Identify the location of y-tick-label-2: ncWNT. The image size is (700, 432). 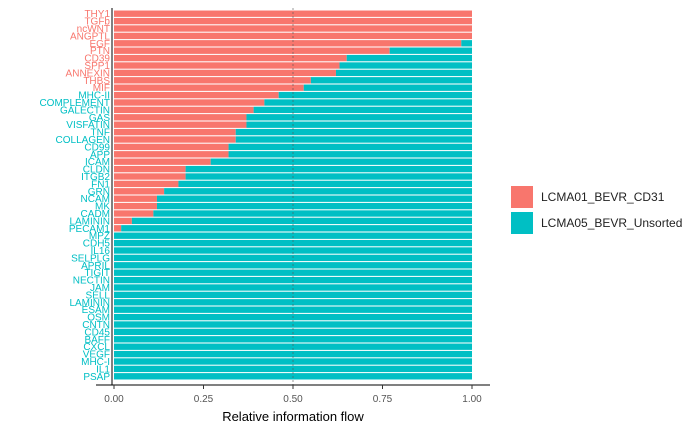
(93, 29).